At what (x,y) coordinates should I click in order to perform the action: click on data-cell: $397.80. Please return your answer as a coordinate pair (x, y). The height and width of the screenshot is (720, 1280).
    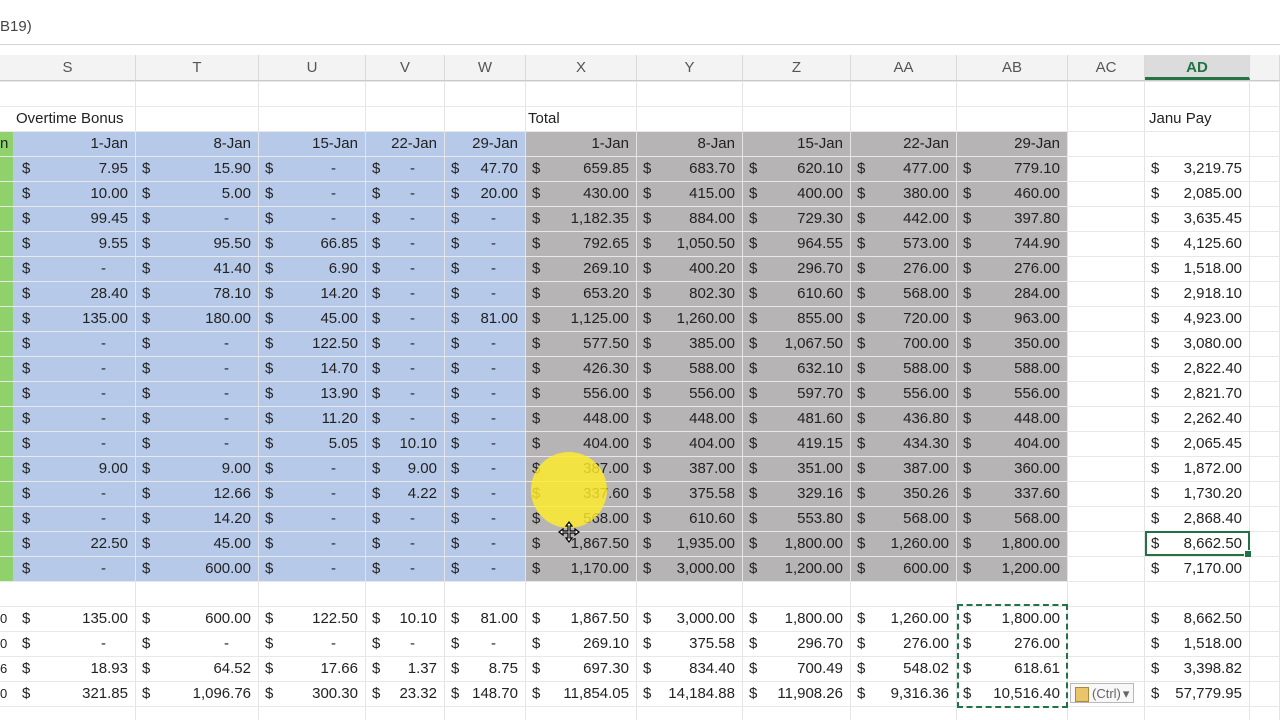
    Looking at the image, I should click on (1012, 218).